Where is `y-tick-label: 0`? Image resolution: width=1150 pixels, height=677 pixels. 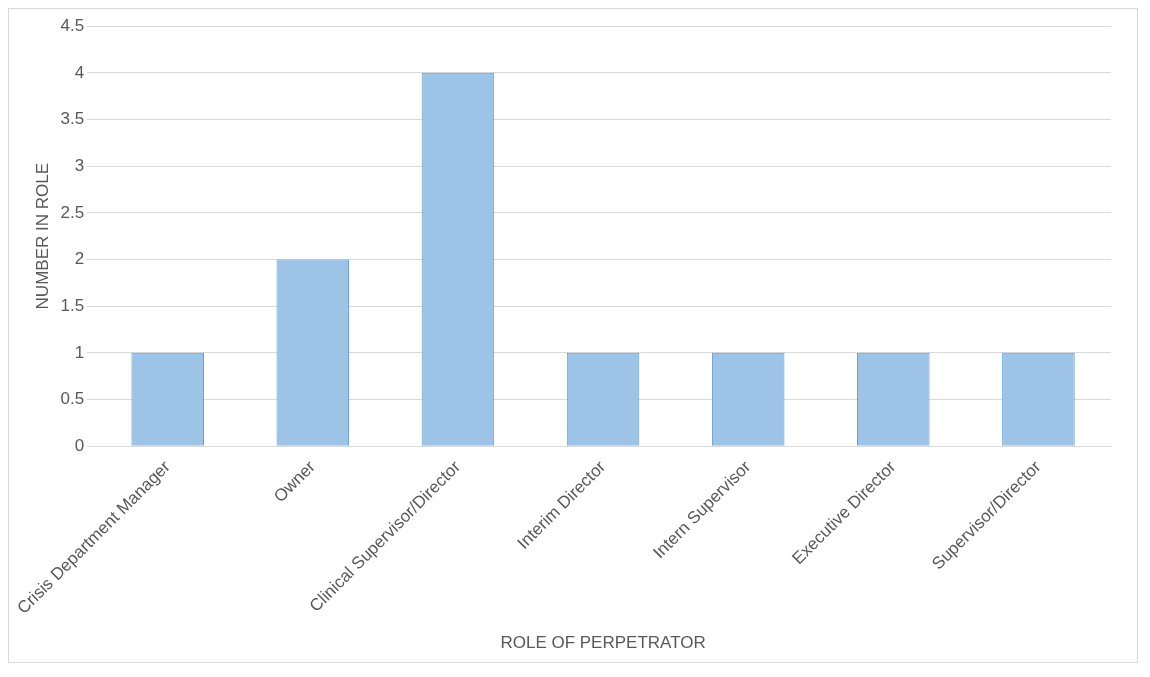
y-tick-label: 0 is located at coordinates (79, 445).